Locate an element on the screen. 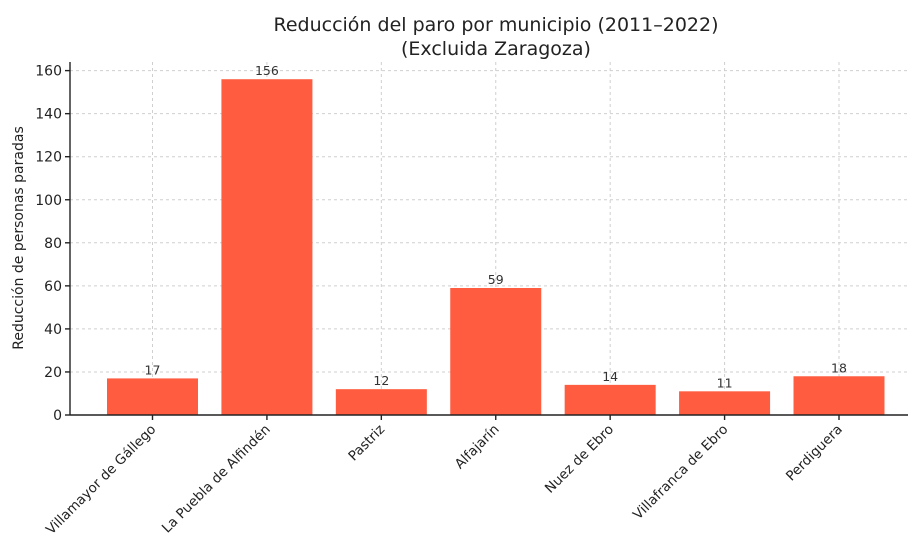 The width and height of the screenshot is (911, 549). x-tick-label: Nuez de Ebro is located at coordinates (579, 459).